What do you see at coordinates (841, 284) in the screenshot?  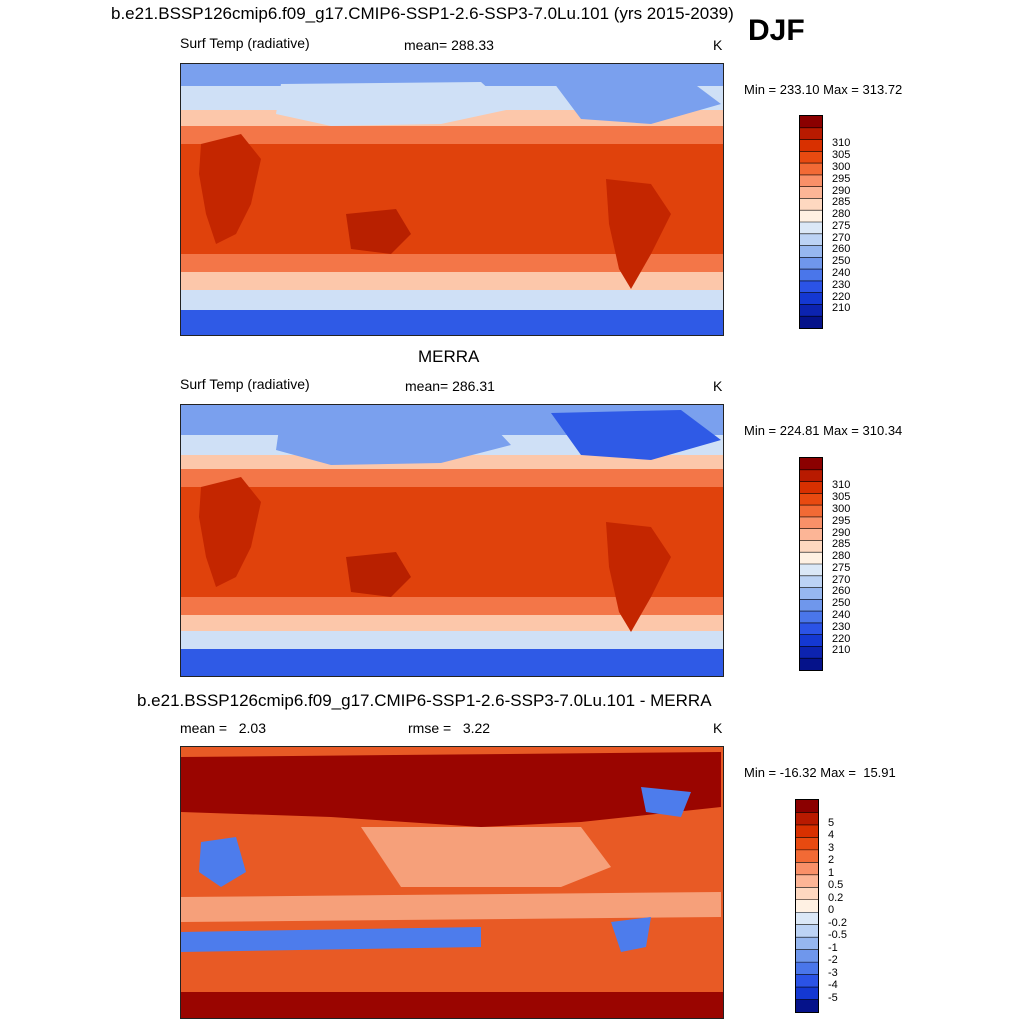 I see `colorbar-tick-label: 230` at bounding box center [841, 284].